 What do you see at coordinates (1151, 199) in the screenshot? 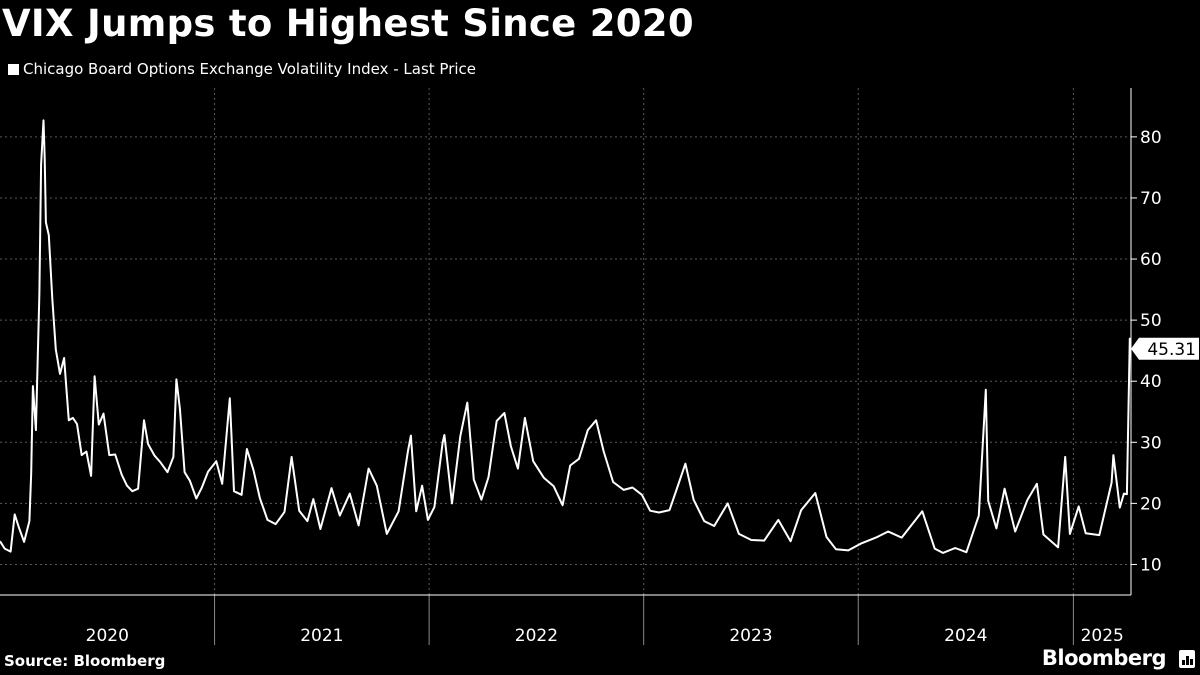
I see `y-tick-label: 70` at bounding box center [1151, 199].